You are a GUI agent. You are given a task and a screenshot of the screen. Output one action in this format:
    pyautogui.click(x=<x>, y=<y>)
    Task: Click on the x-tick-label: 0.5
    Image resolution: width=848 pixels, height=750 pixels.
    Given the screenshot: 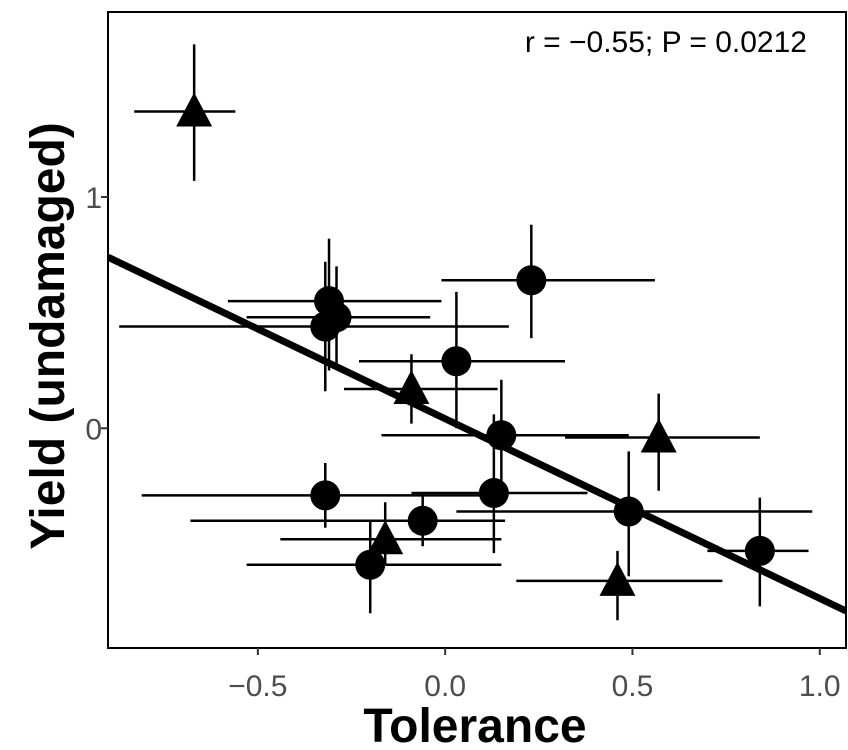 What is the action you would take?
    pyautogui.click(x=633, y=686)
    